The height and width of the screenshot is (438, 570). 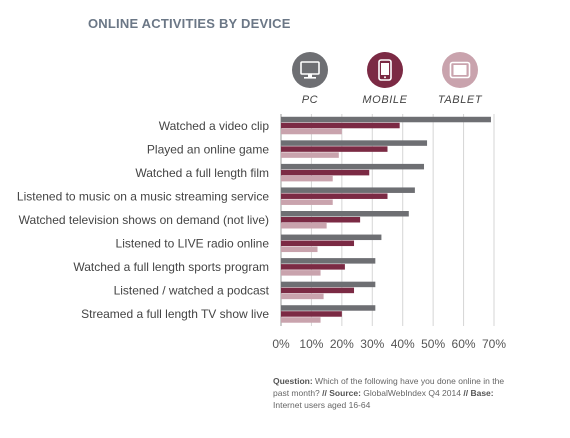 What do you see at coordinates (311, 344) in the screenshot?
I see `x-tick-label: 10%` at bounding box center [311, 344].